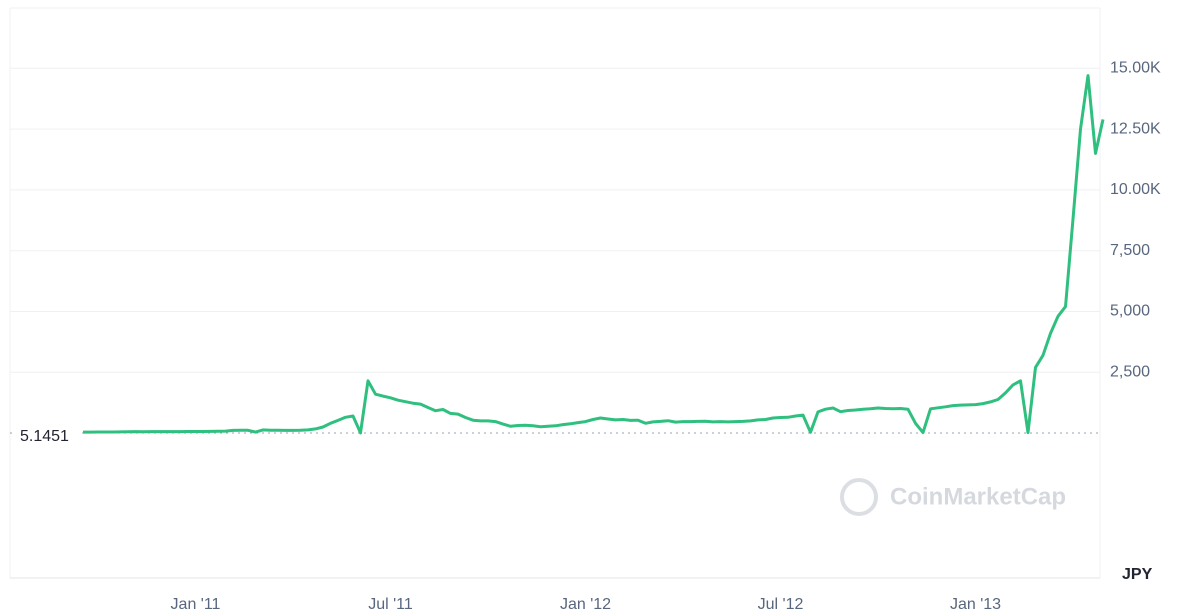  What do you see at coordinates (1135, 68) in the screenshot?
I see `y-tick-label: 15.00K` at bounding box center [1135, 68].